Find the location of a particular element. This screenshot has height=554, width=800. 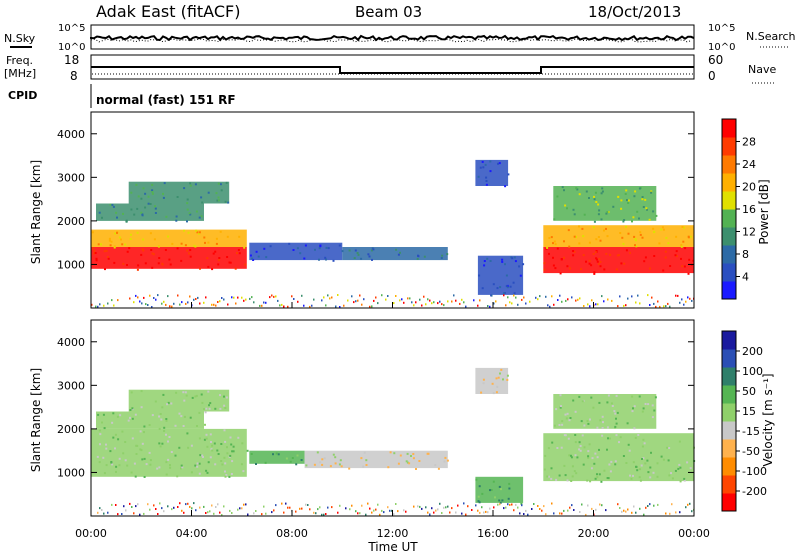

power-colorbar-swatch is located at coordinates (729, 146).